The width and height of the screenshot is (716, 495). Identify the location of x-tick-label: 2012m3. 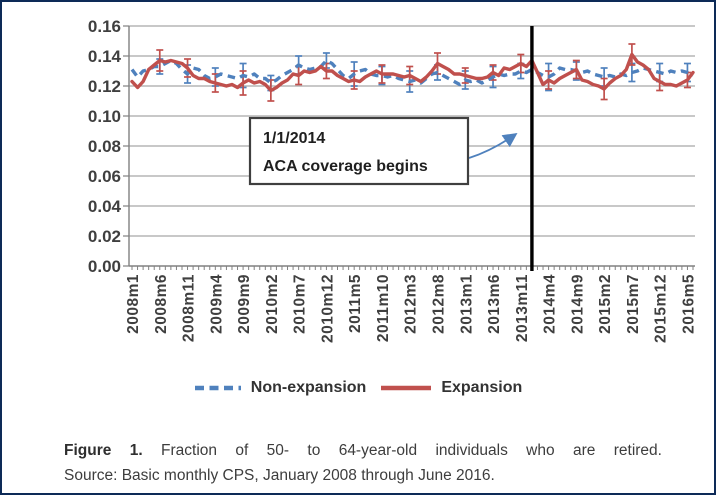
(411, 304).